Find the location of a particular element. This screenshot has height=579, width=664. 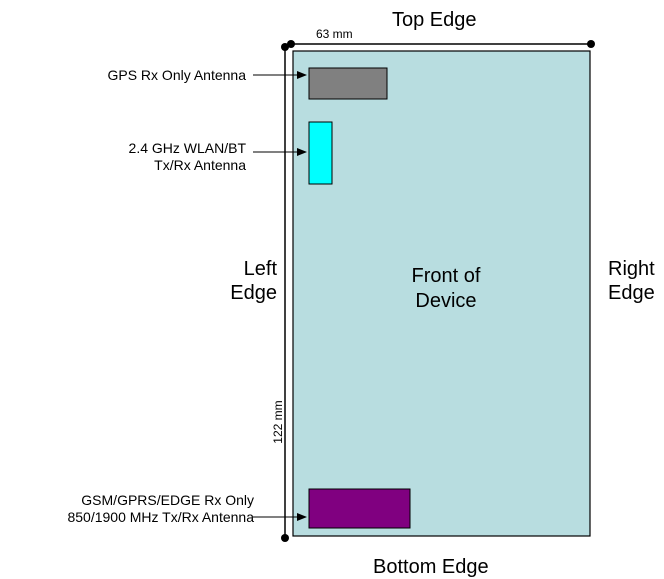

right-edge-label-line2: Edge is located at coordinates (631, 293).